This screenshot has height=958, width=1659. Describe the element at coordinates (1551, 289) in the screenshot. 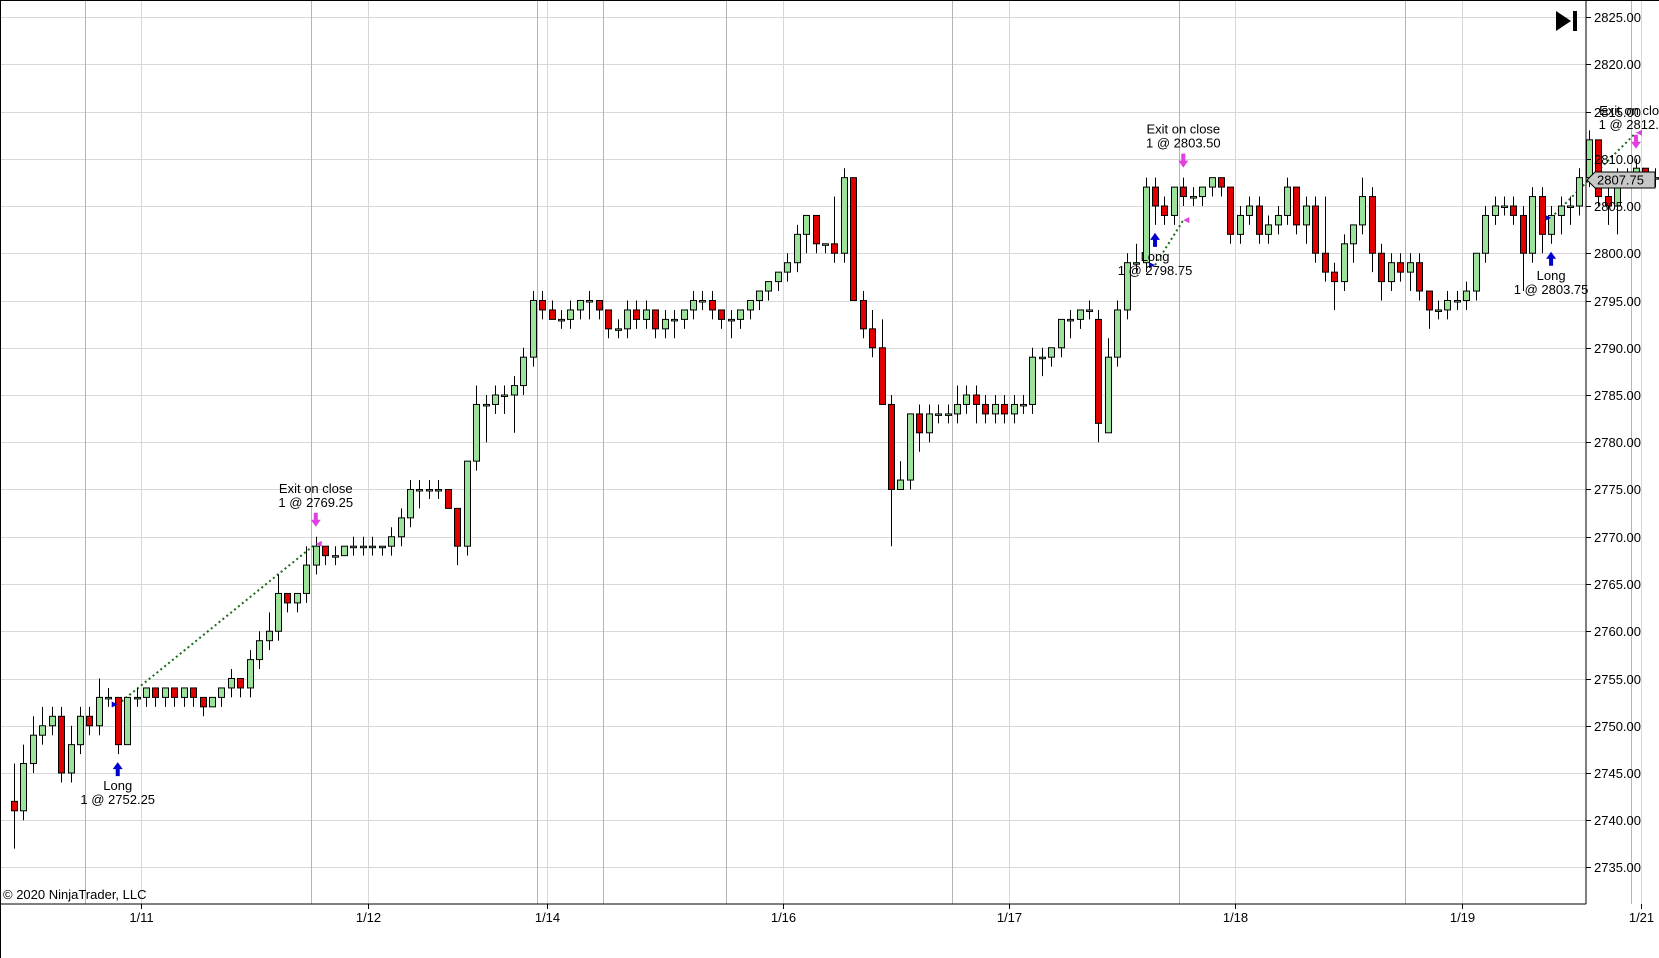

I see `entry-label-line2: 1 @ 2803.75` at that location.